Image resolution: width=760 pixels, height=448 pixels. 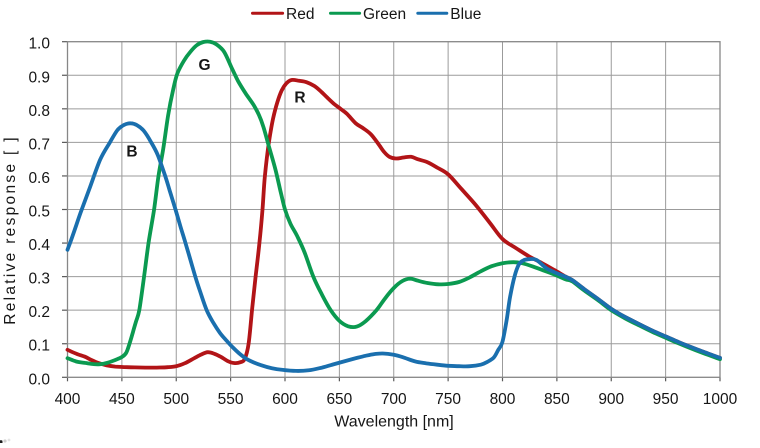 What do you see at coordinates (231, 399) in the screenshot?
I see `svg-text: 550` at bounding box center [231, 399].